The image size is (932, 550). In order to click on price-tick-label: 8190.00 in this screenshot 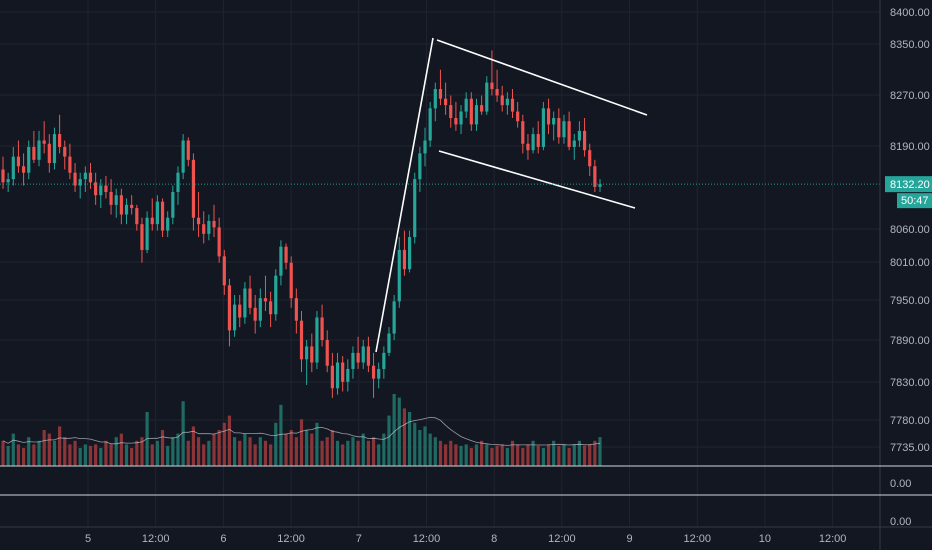, I will do `click(910, 147)`.